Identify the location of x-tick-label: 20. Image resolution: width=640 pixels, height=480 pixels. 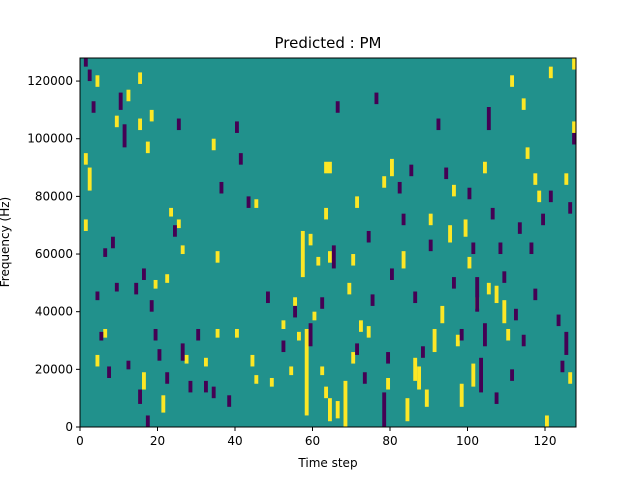
(157, 441).